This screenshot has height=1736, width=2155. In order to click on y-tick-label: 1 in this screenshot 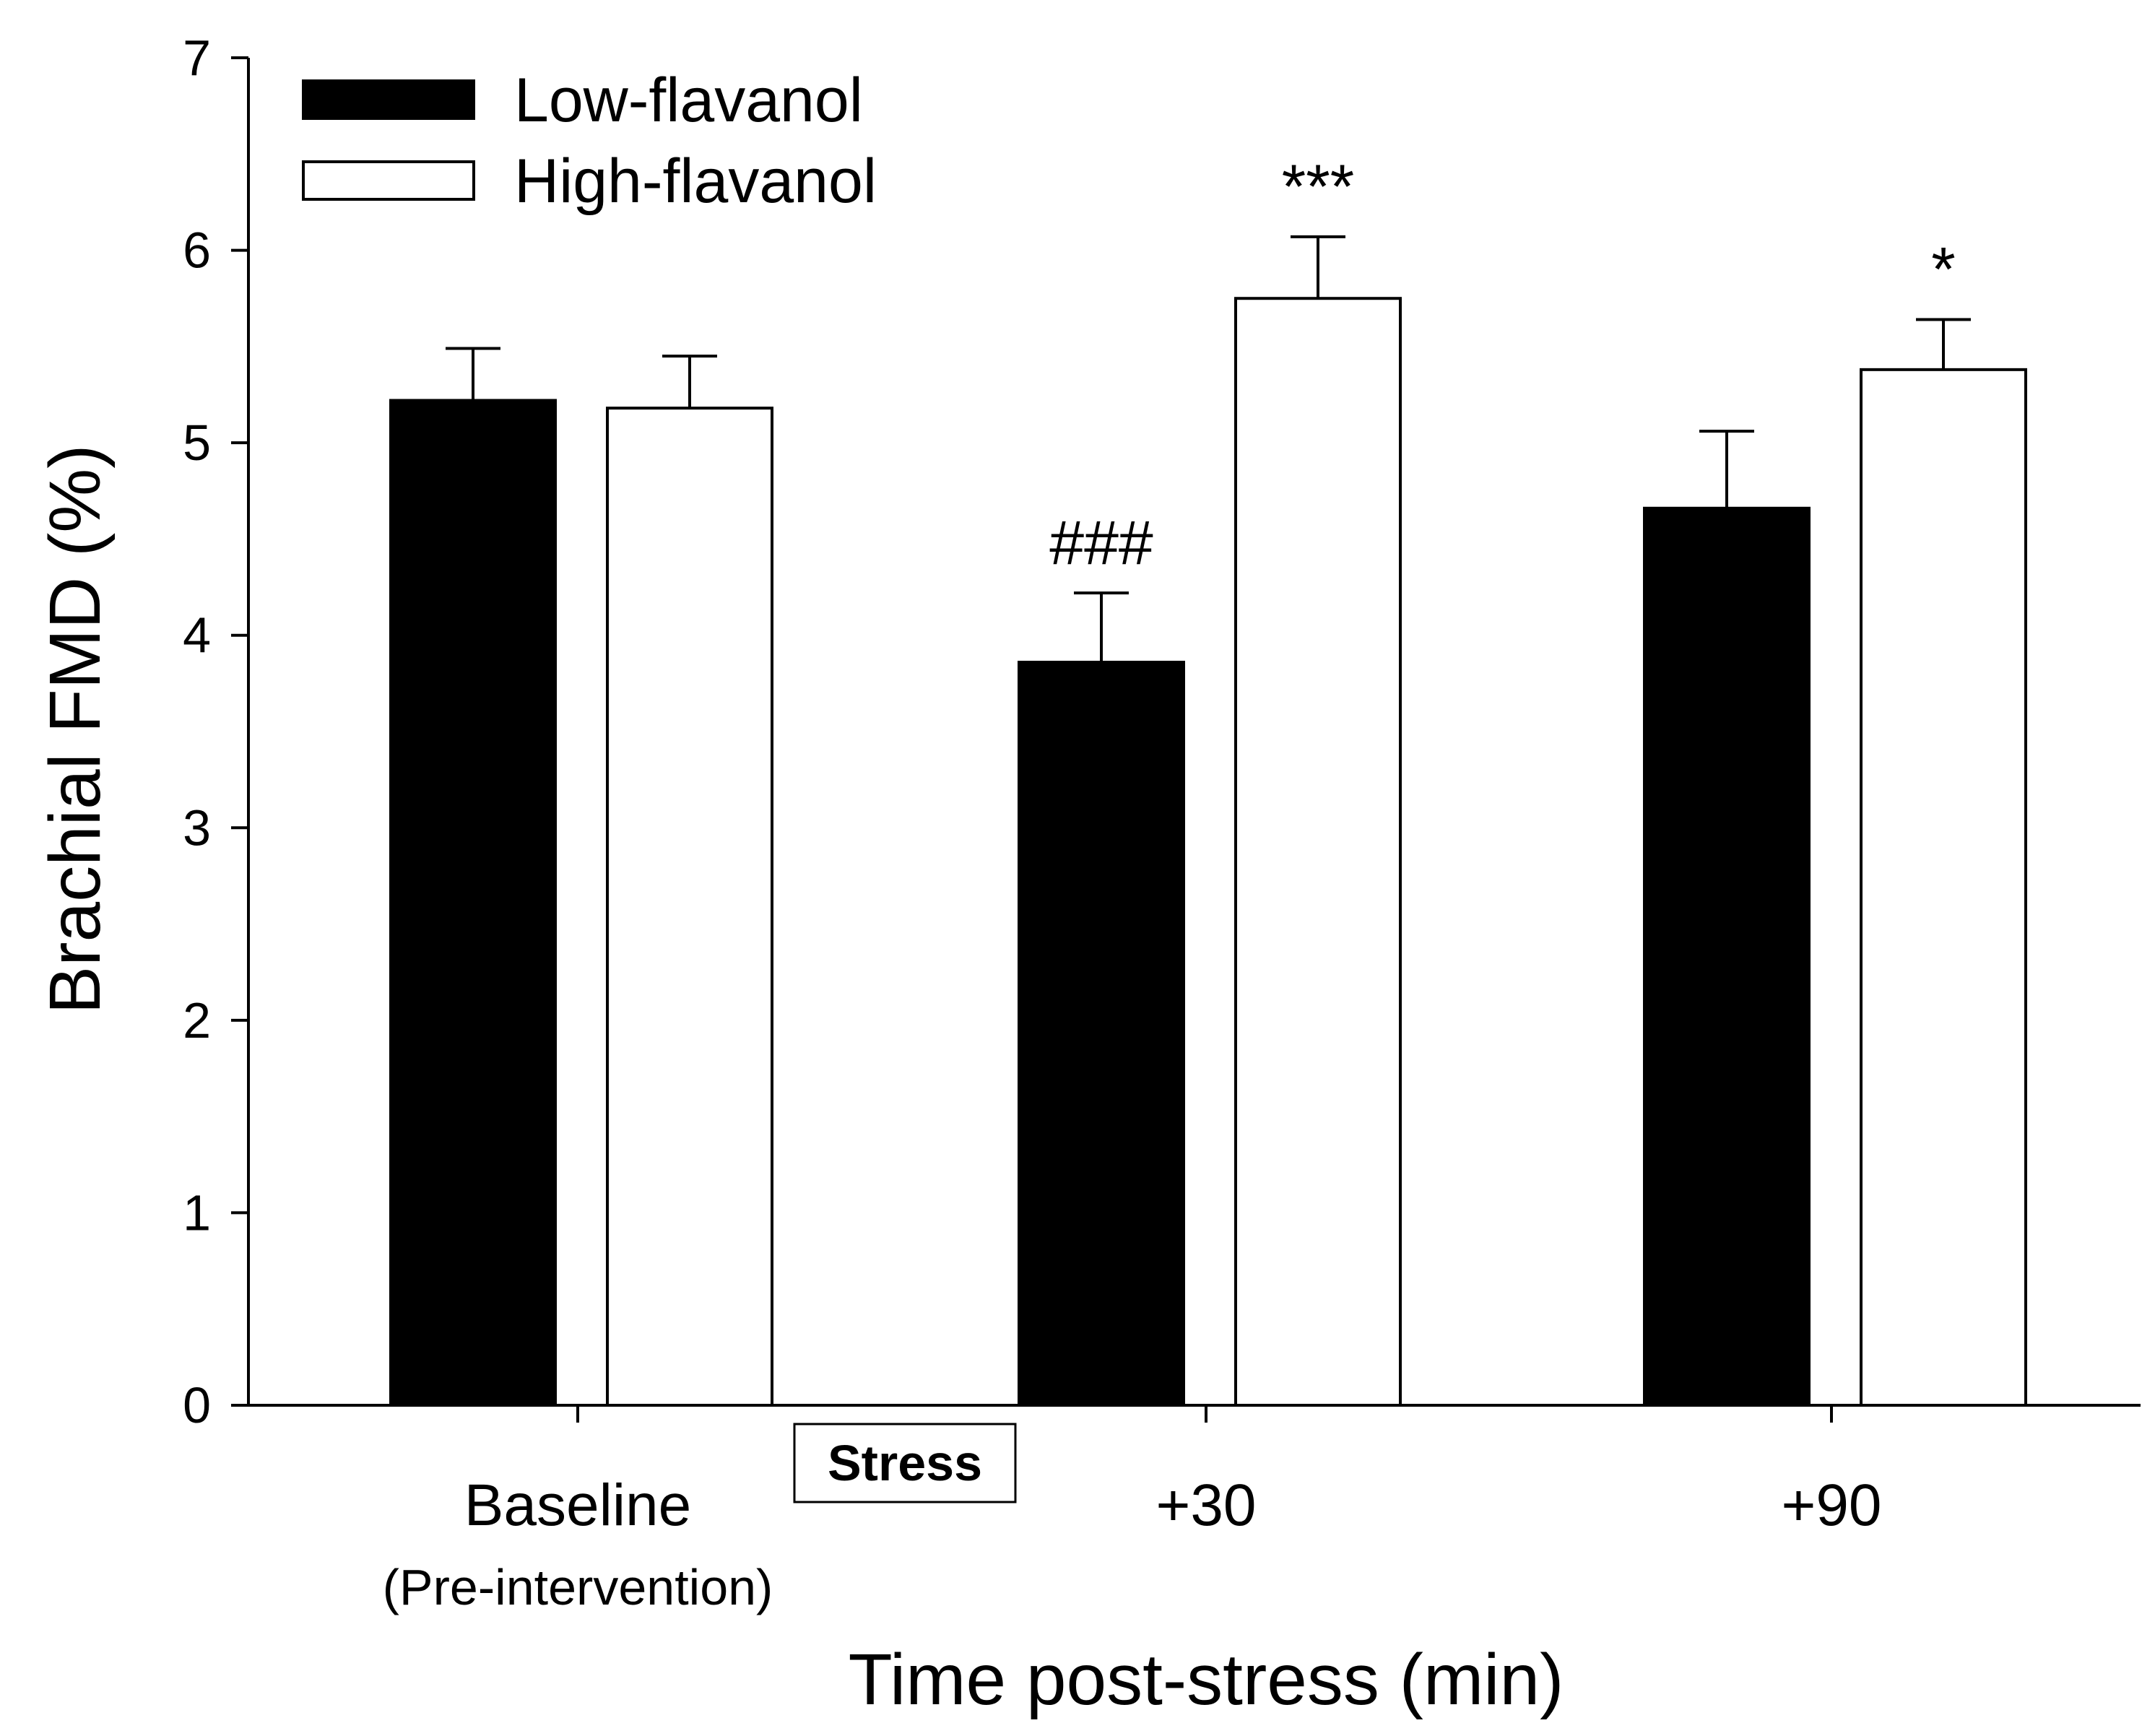, I will do `click(197, 1212)`.